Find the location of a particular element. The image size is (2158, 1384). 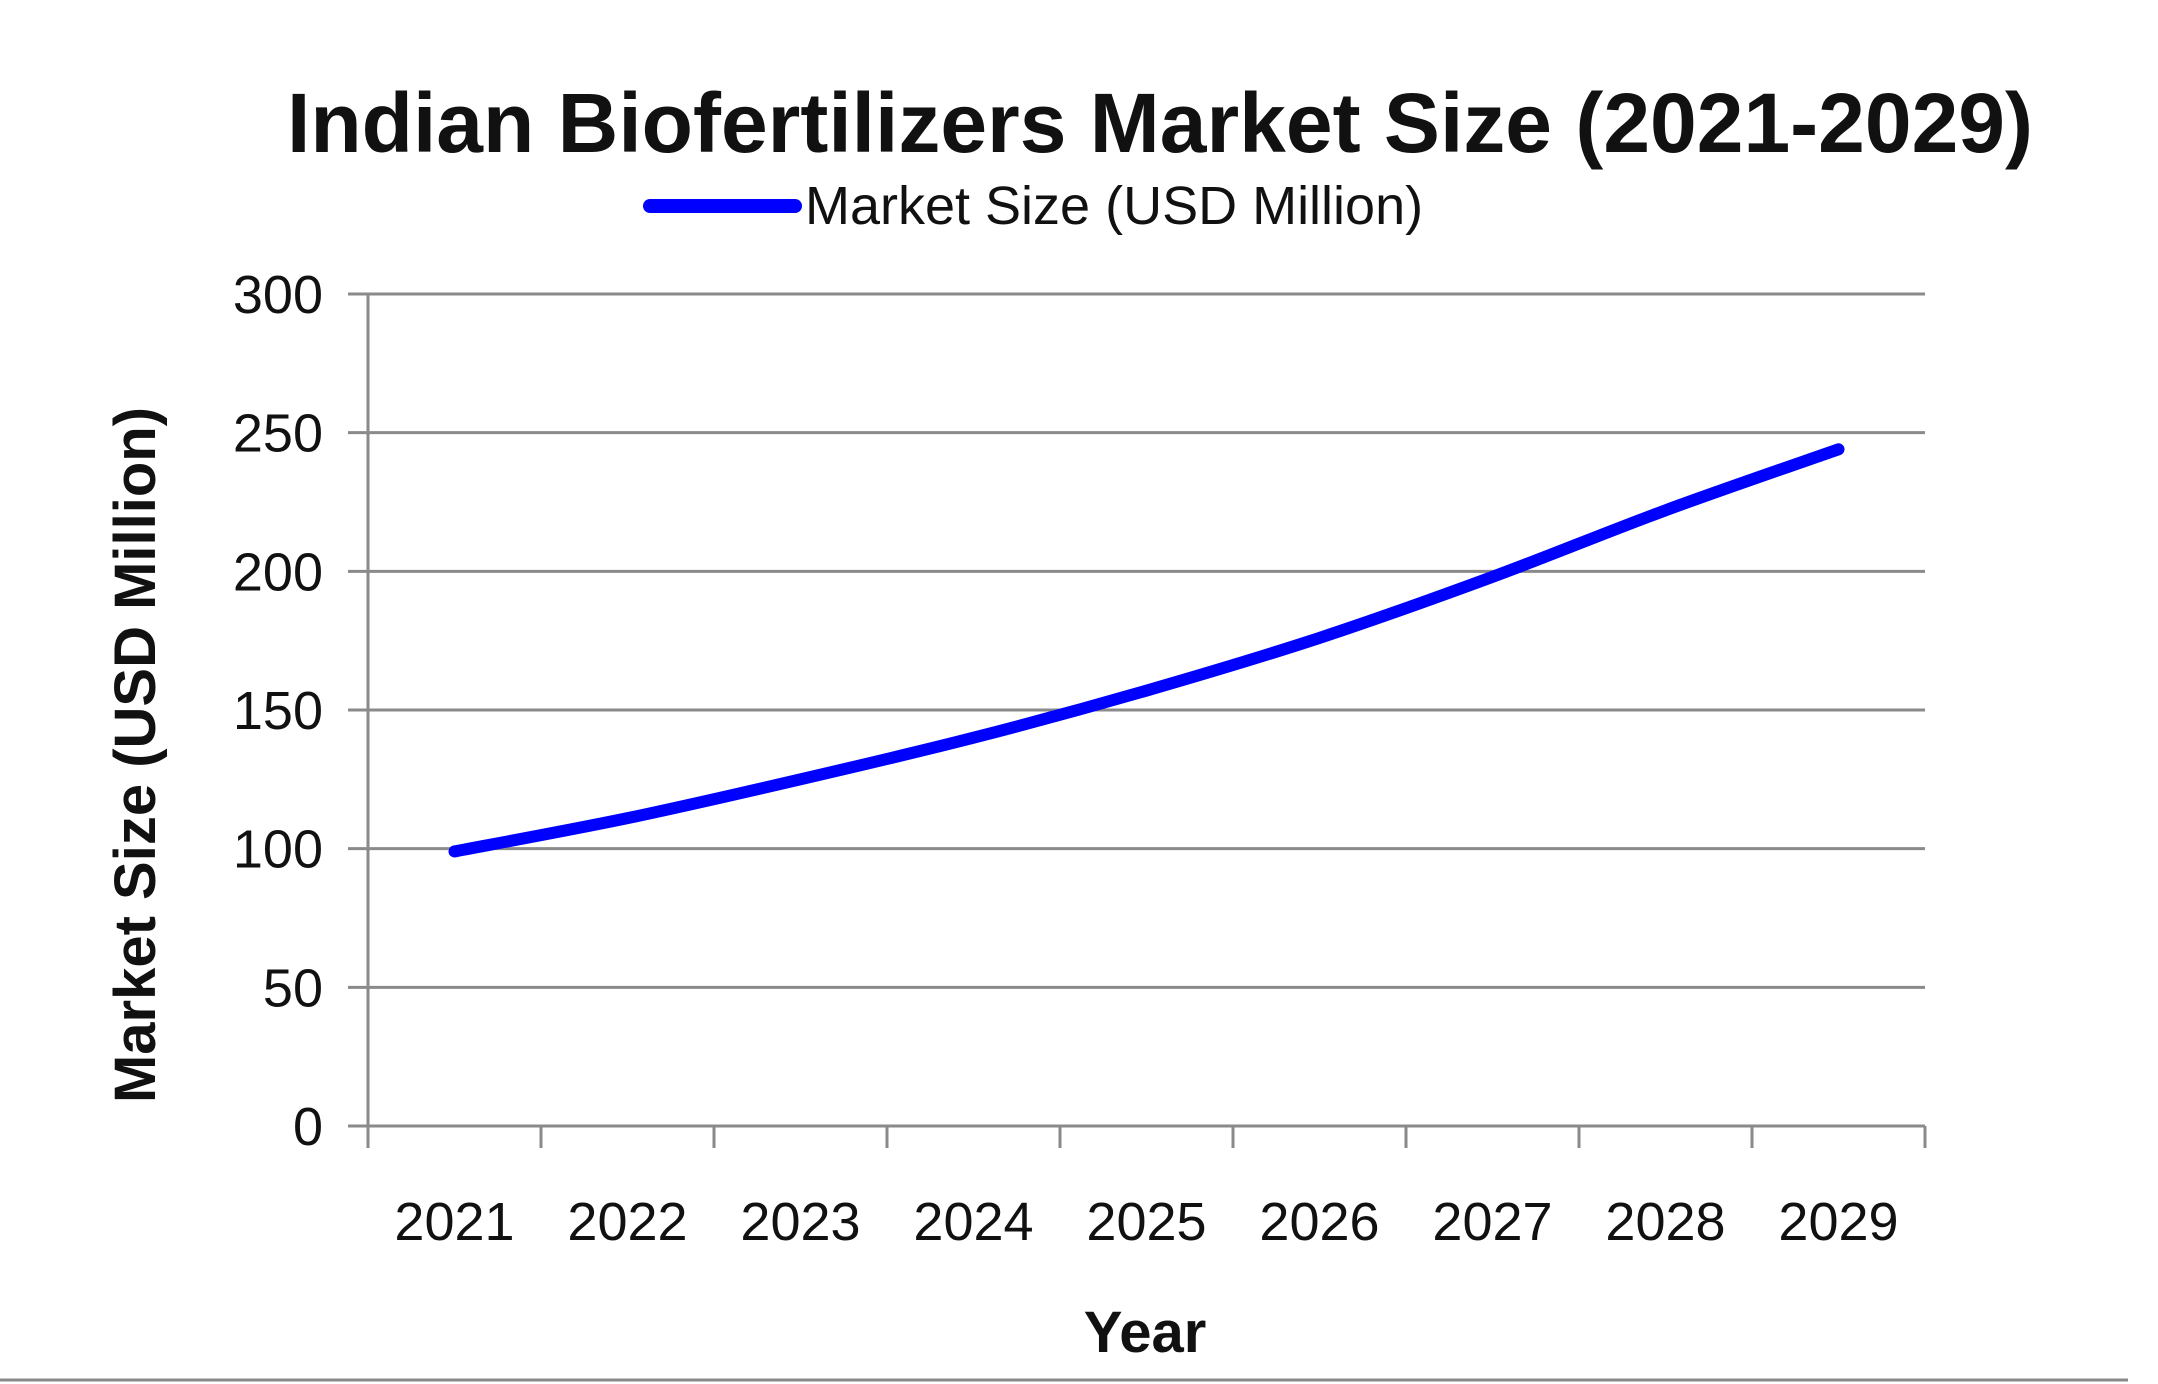

x-tick-label-2024: 2024 is located at coordinates (973, 1222).